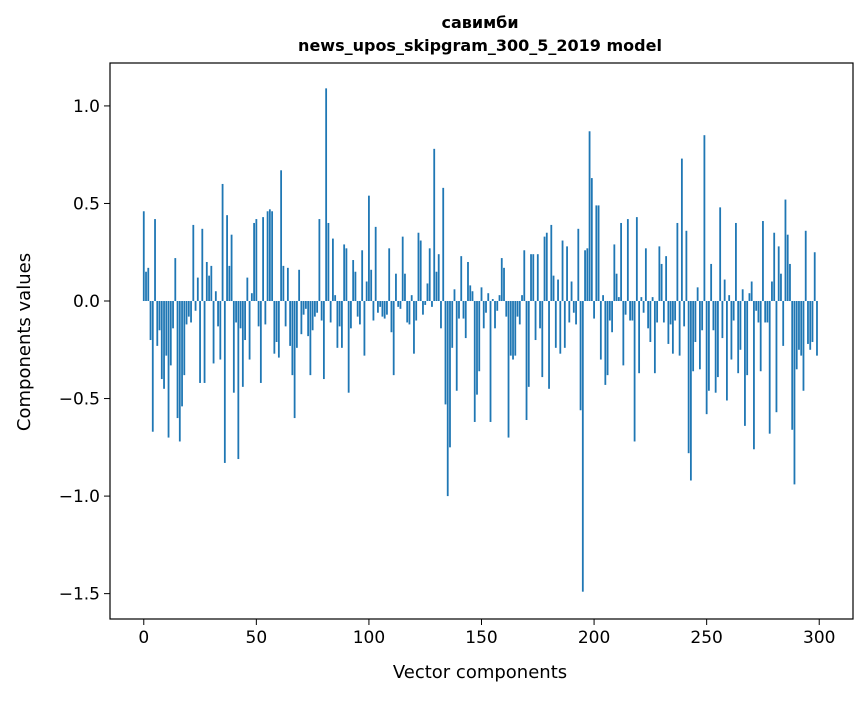 Image resolution: width=867 pixels, height=701 pixels. Describe the element at coordinates (480, 672) in the screenshot. I see `x-axis-label: Vector components` at that location.